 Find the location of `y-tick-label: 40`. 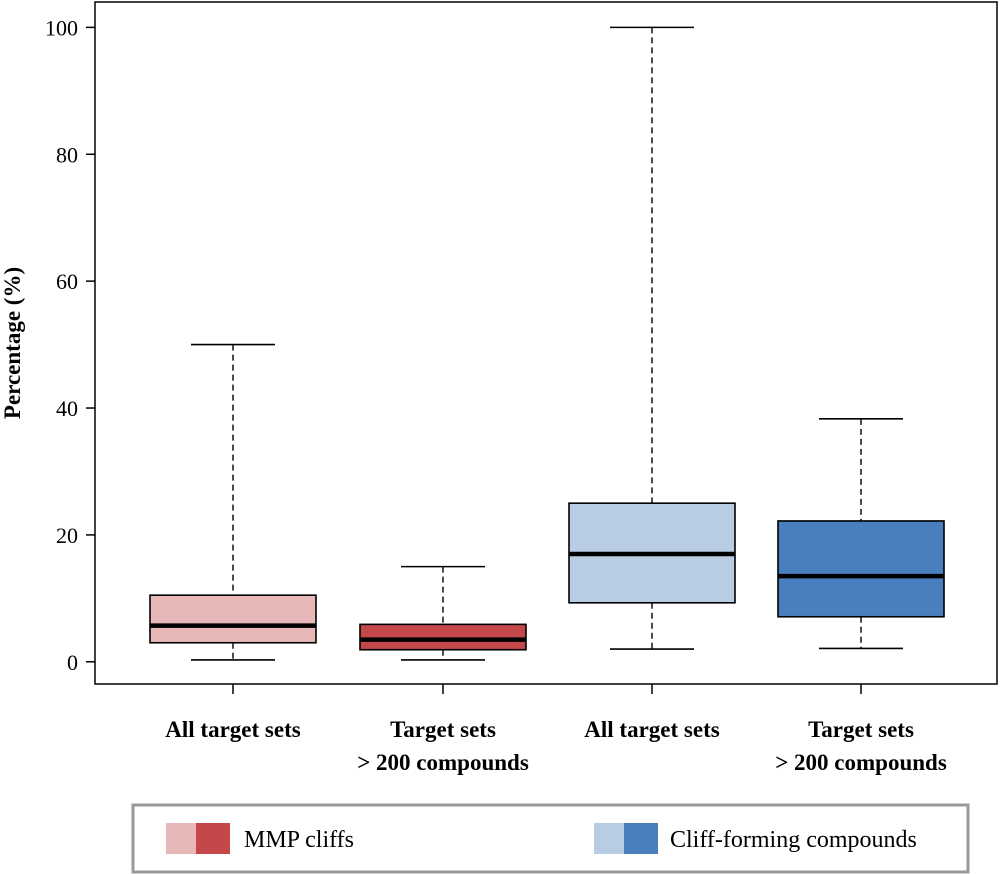

y-tick-label: 40 is located at coordinates (67, 408).